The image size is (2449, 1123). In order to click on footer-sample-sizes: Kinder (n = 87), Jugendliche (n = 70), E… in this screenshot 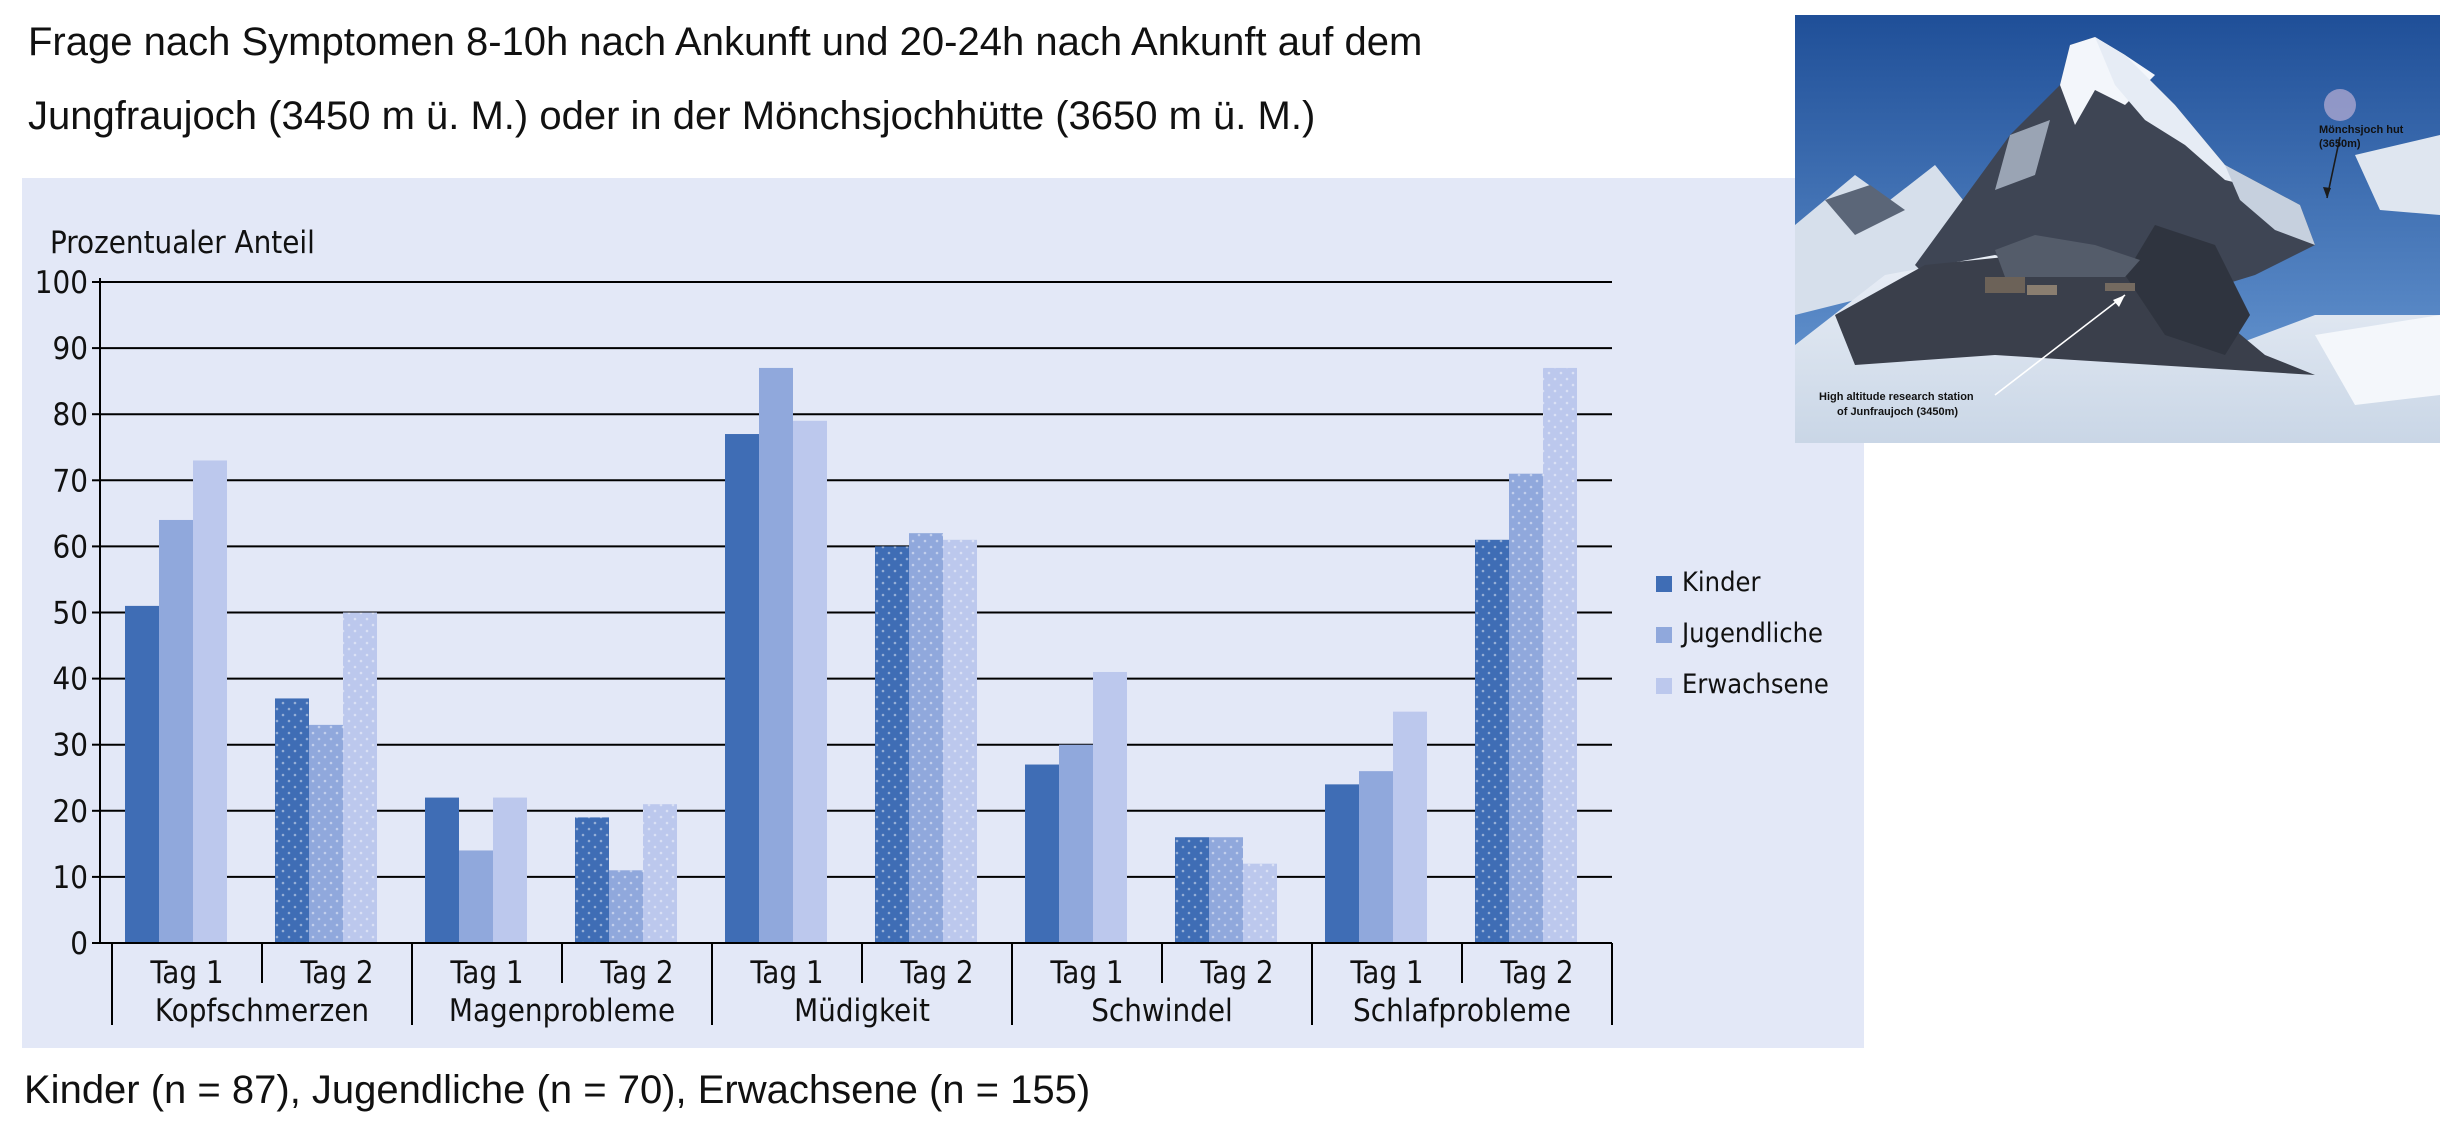, I will do `click(557, 1090)`.